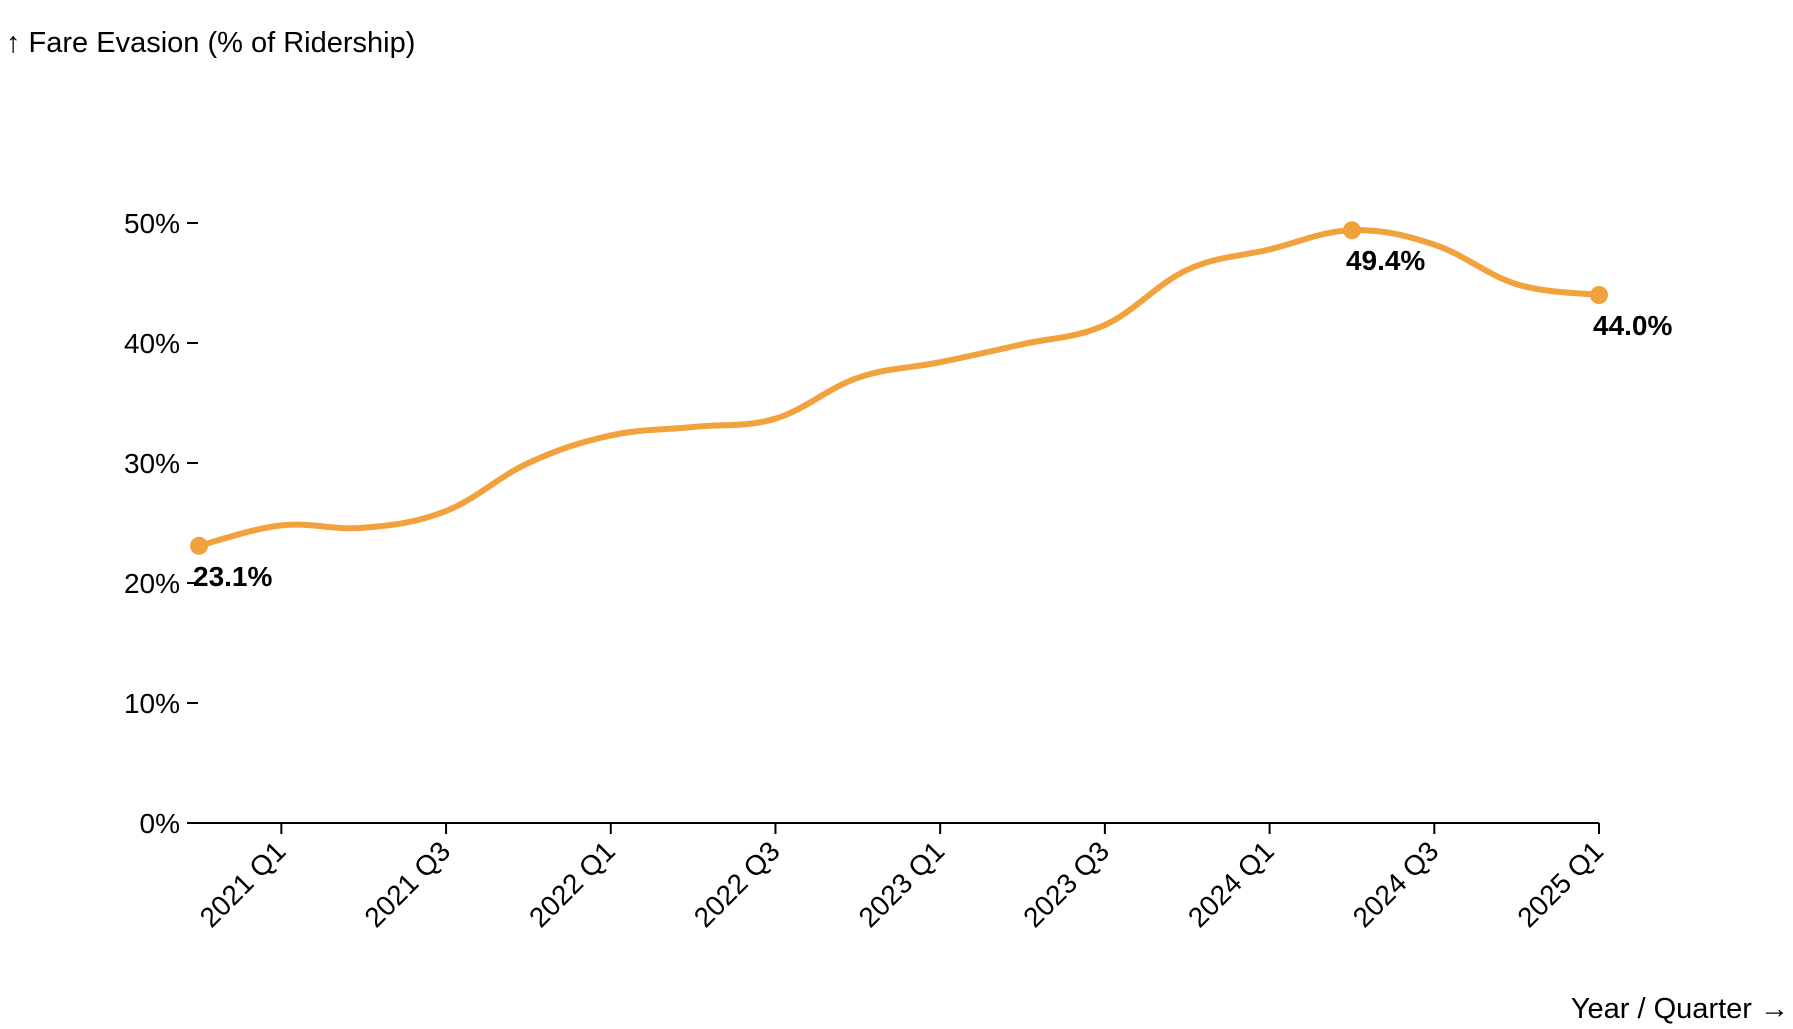 The height and width of the screenshot is (1029, 1793). I want to click on data-point-label: 23.1%, so click(232, 576).